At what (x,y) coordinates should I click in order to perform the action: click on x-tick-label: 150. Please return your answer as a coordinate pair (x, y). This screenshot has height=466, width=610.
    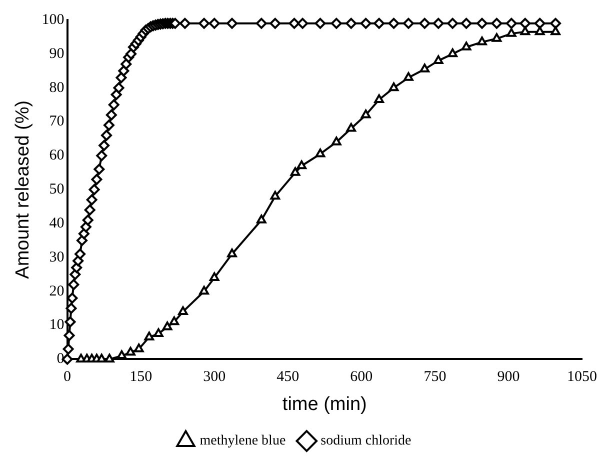
    Looking at the image, I should click on (141, 377).